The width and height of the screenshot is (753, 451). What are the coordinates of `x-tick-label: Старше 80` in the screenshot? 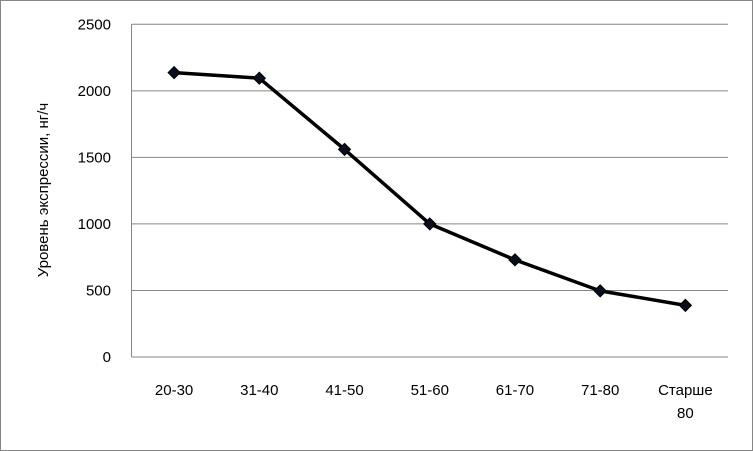 It's located at (685, 402).